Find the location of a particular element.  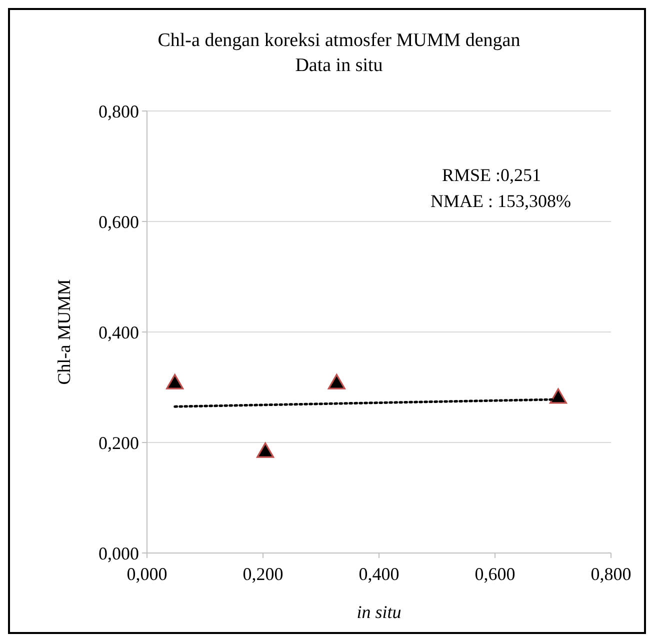

x-tick-label: 0,000 is located at coordinates (147, 574).